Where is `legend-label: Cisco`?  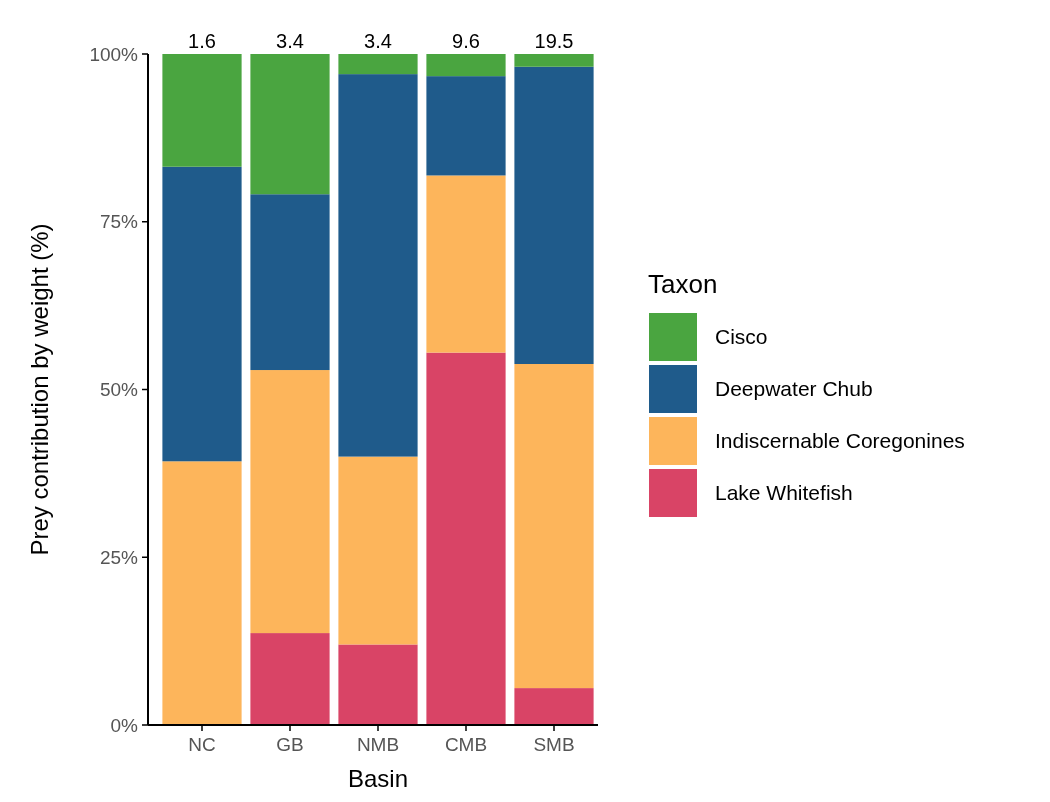 legend-label: Cisco is located at coordinates (741, 337).